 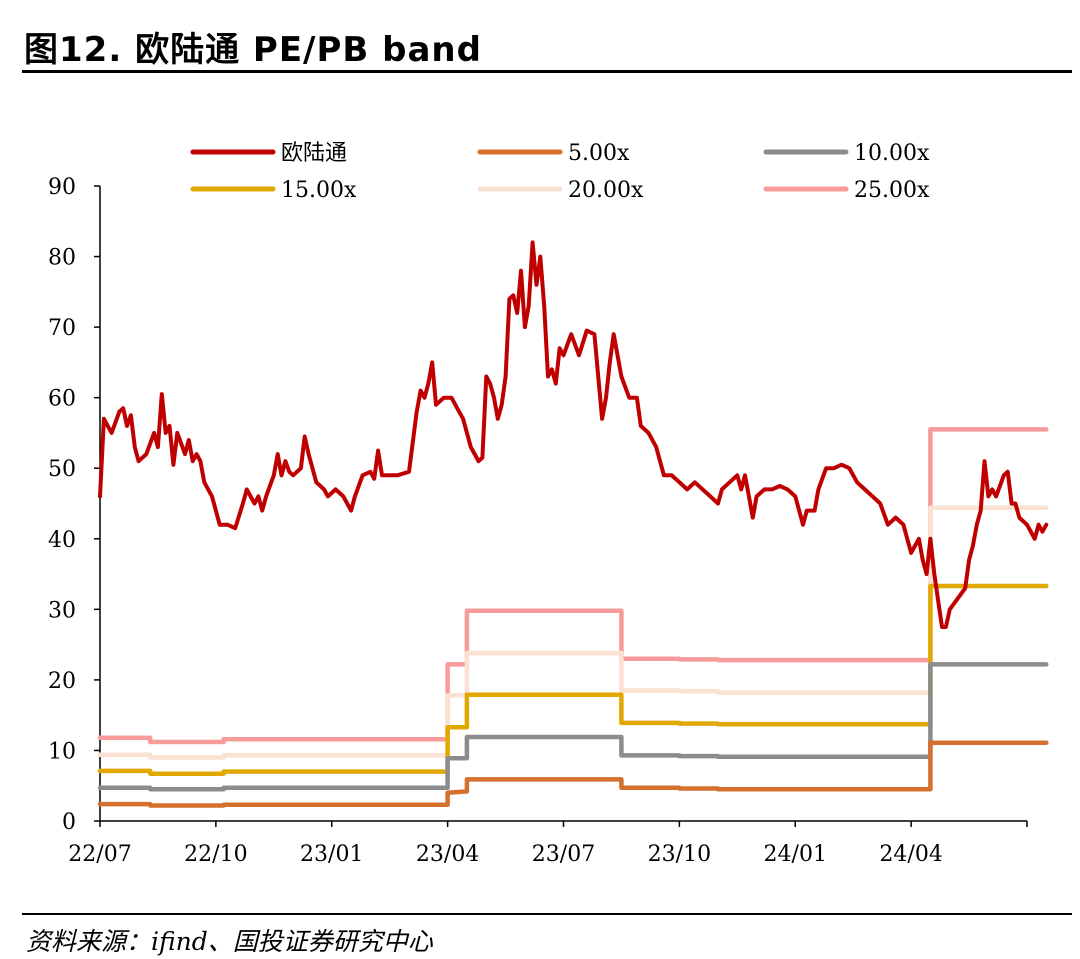 I want to click on legend-label: 15.00x, so click(x=319, y=190).